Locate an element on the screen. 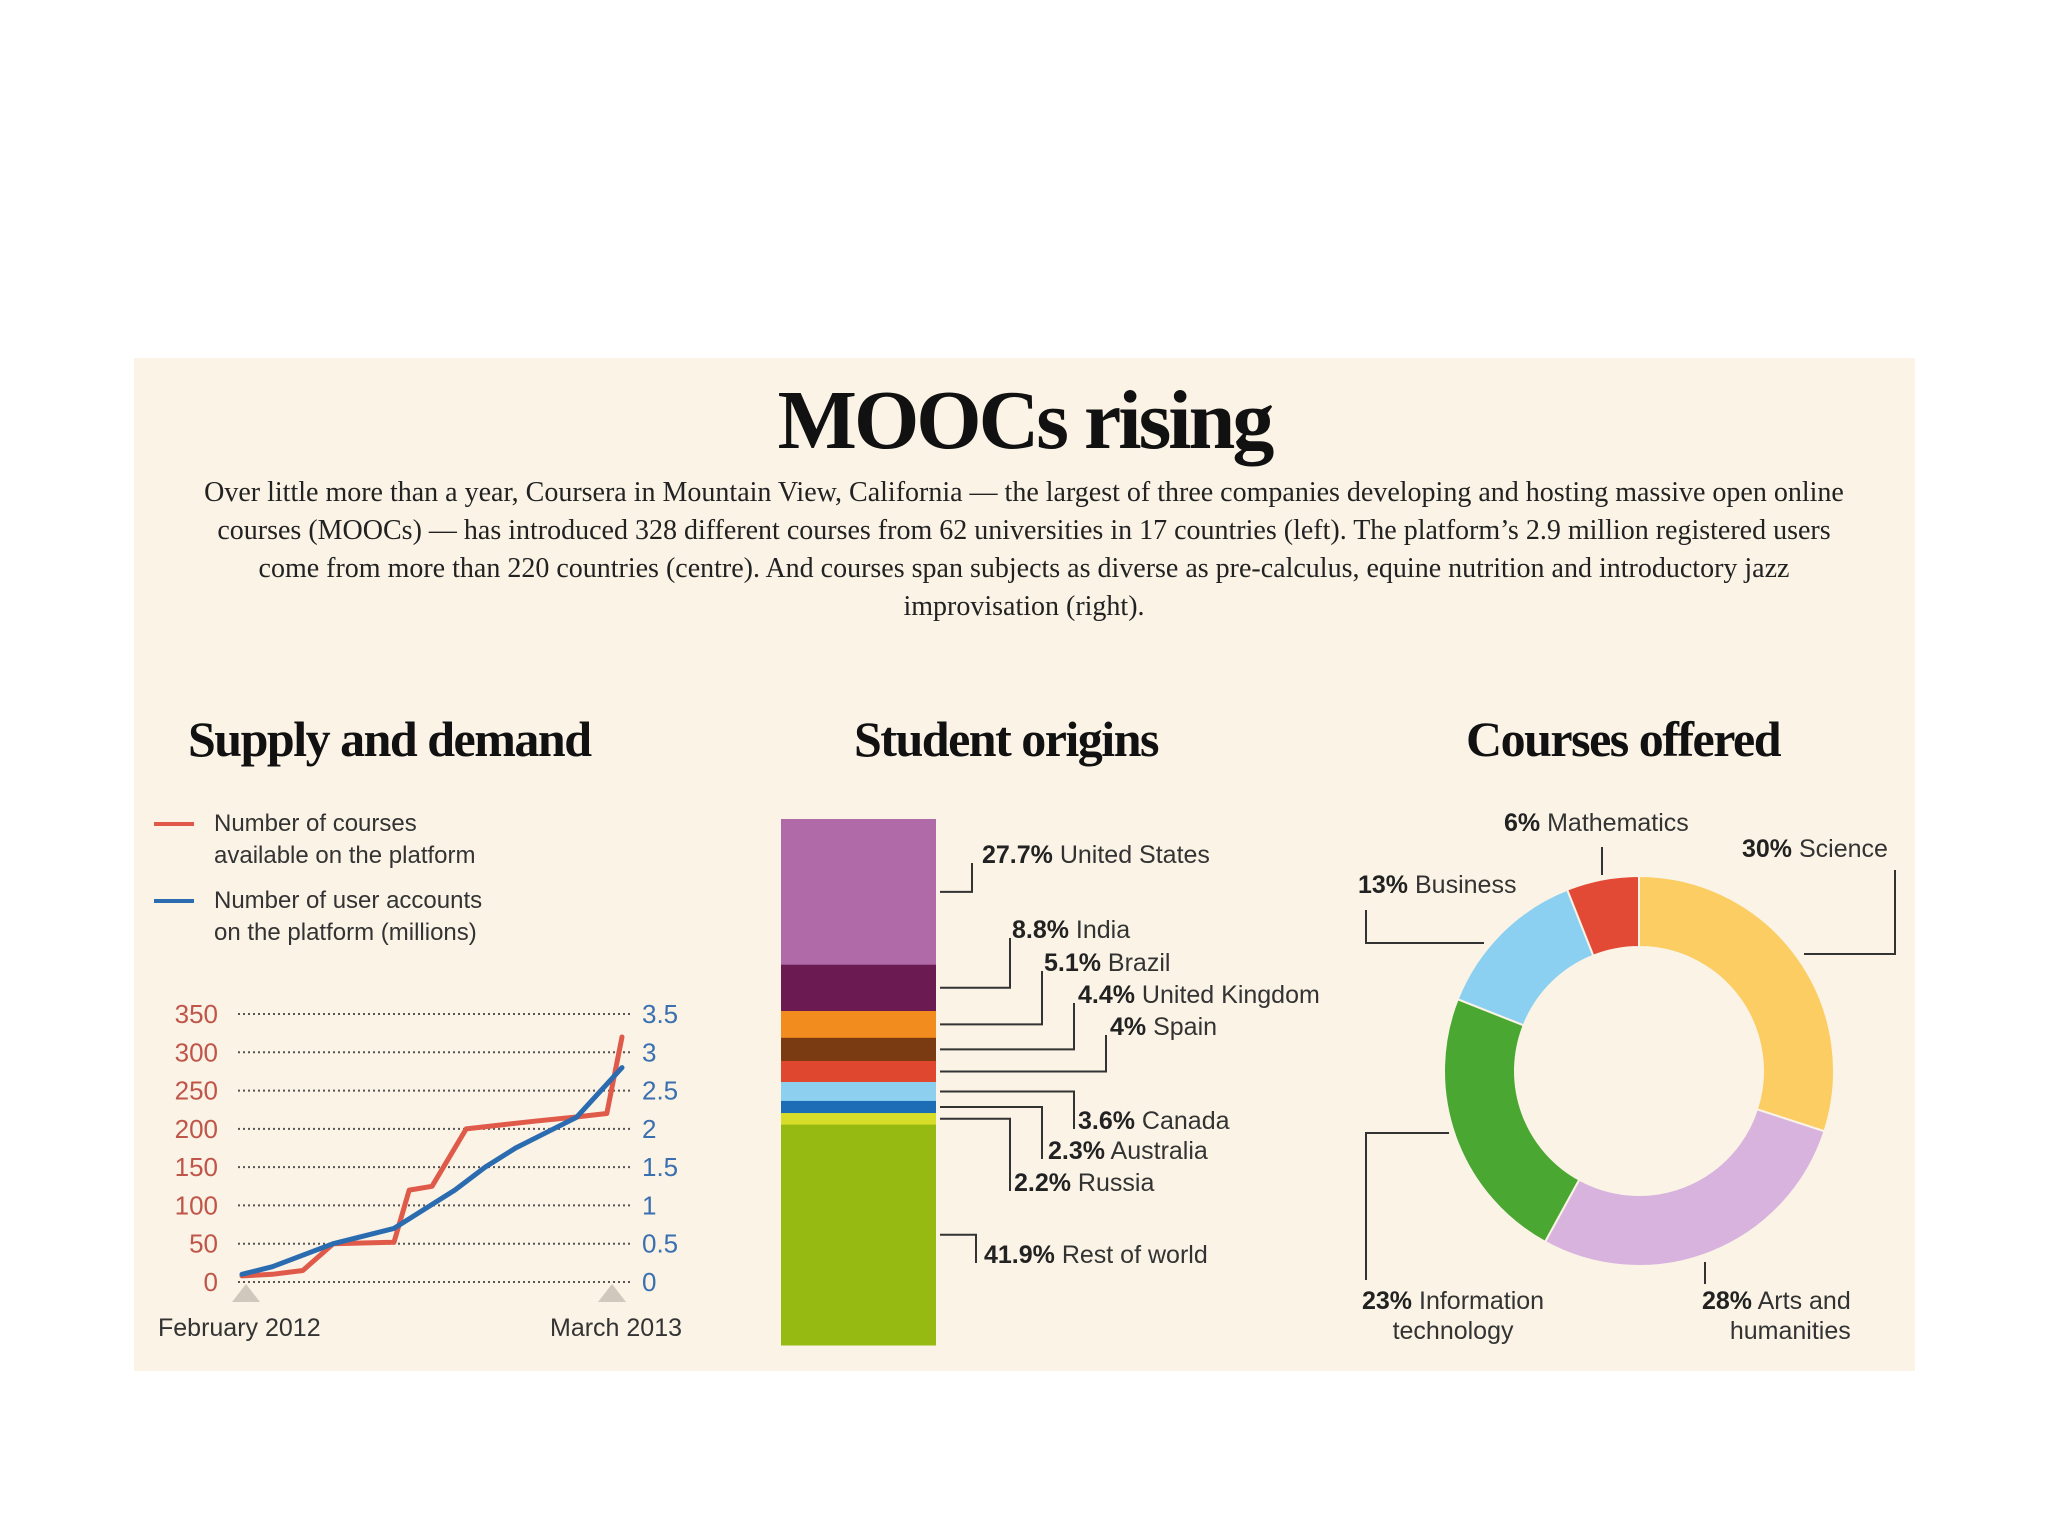 Image resolution: width=2048 pixels, height=1536 pixels. donut-label-it: 23% Information technology is located at coordinates (1453, 1316).